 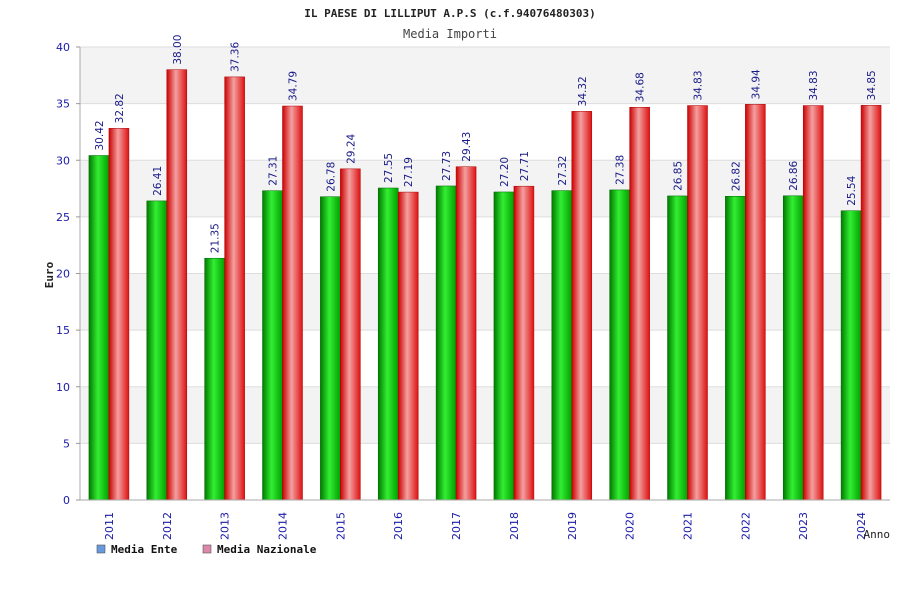 I want to click on x-tick-label: 2014, so click(x=283, y=526).